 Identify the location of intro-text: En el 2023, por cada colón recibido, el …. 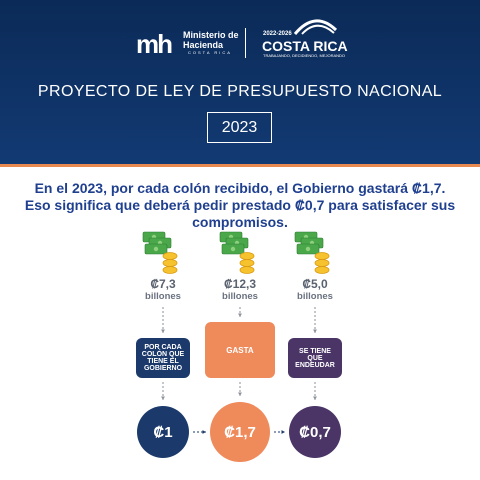
(240, 205).